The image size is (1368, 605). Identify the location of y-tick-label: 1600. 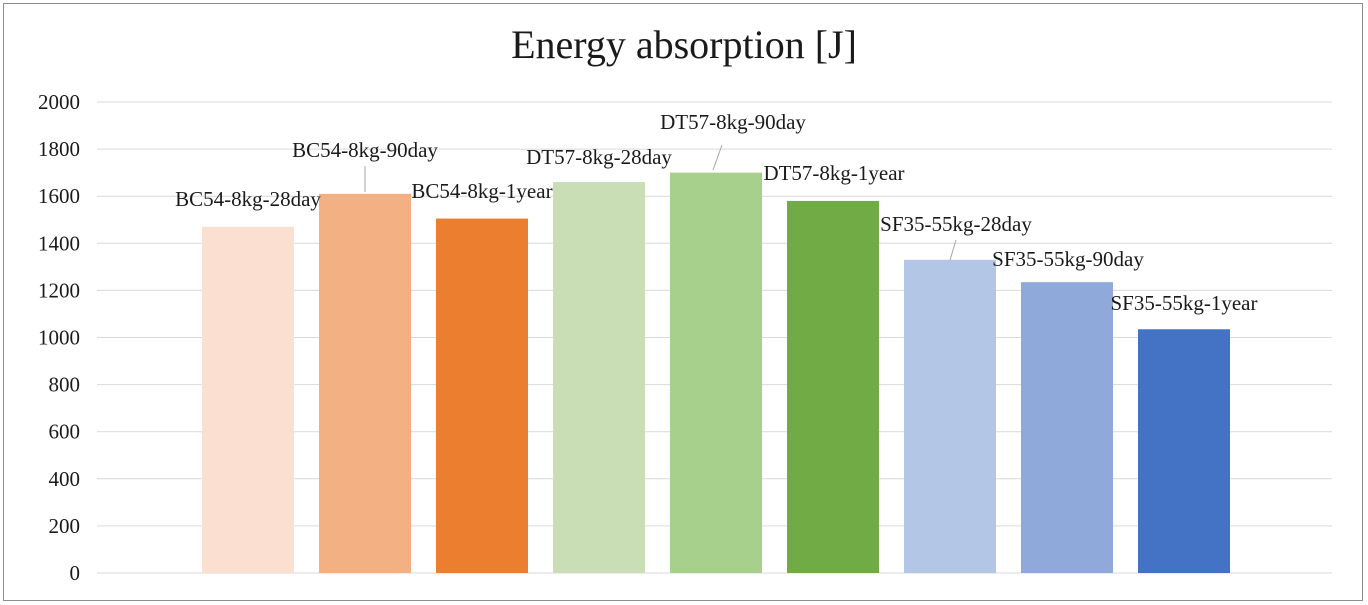
(59, 196).